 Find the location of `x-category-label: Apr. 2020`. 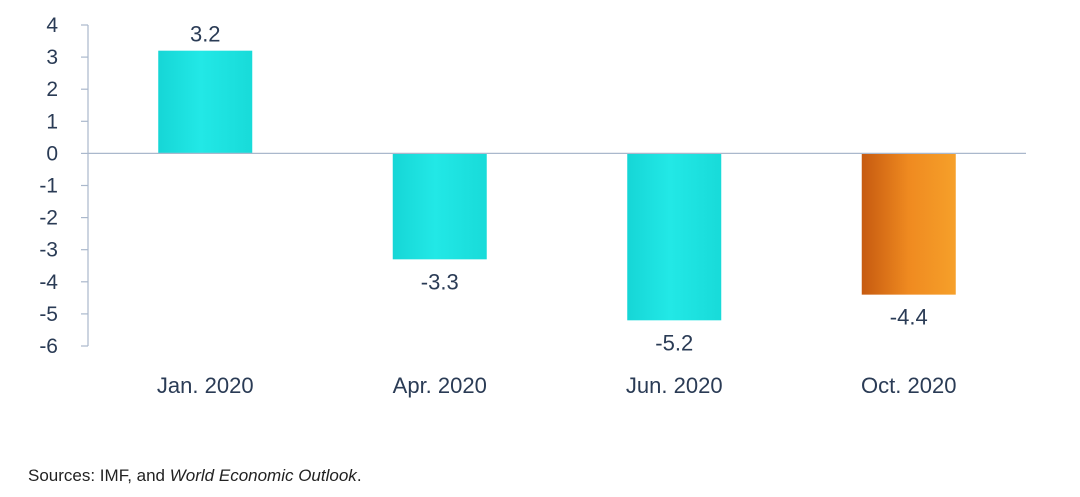

x-category-label: Apr. 2020 is located at coordinates (440, 385).